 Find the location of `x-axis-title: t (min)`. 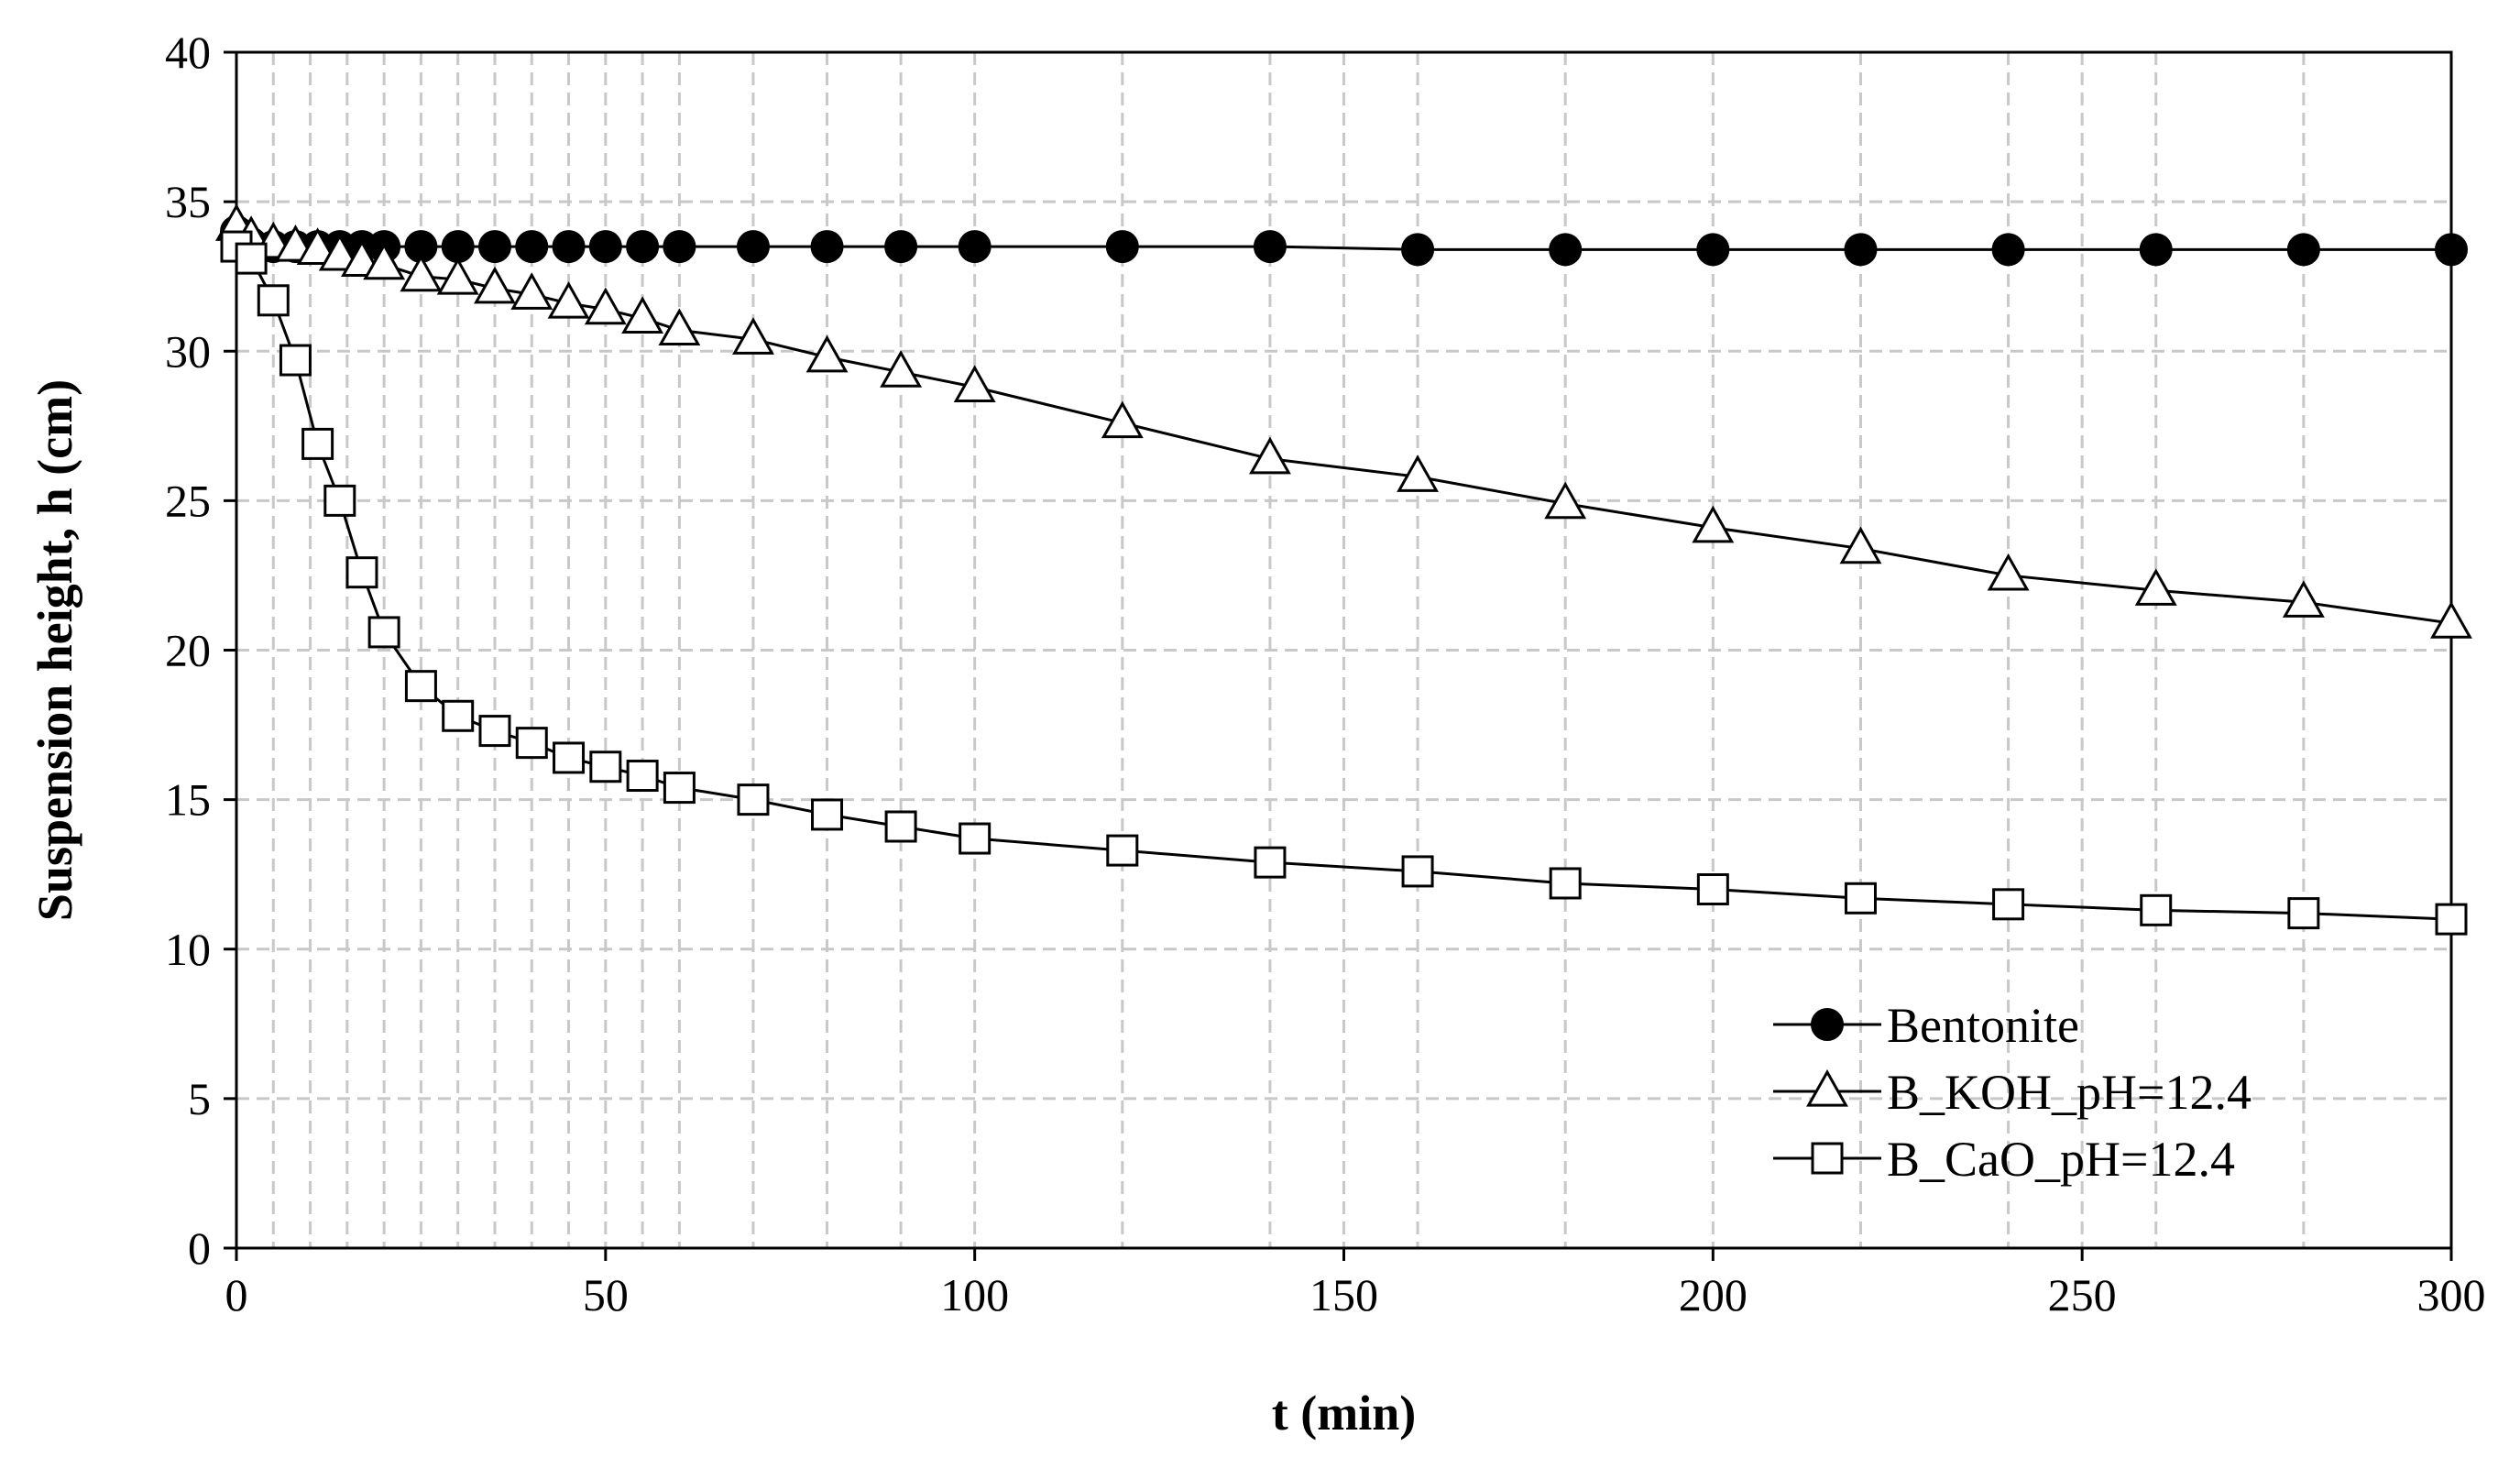

x-axis-title: t (min) is located at coordinates (1344, 1413).